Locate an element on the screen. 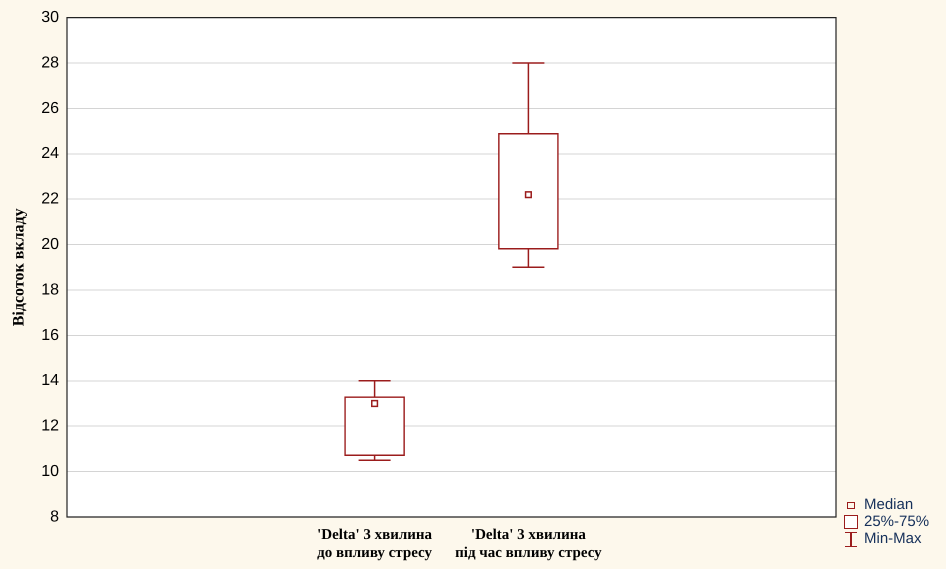 This screenshot has width=946, height=569. x-tick-label: 'Delta' 3 хвилина під час впливу стресу is located at coordinates (528, 543).